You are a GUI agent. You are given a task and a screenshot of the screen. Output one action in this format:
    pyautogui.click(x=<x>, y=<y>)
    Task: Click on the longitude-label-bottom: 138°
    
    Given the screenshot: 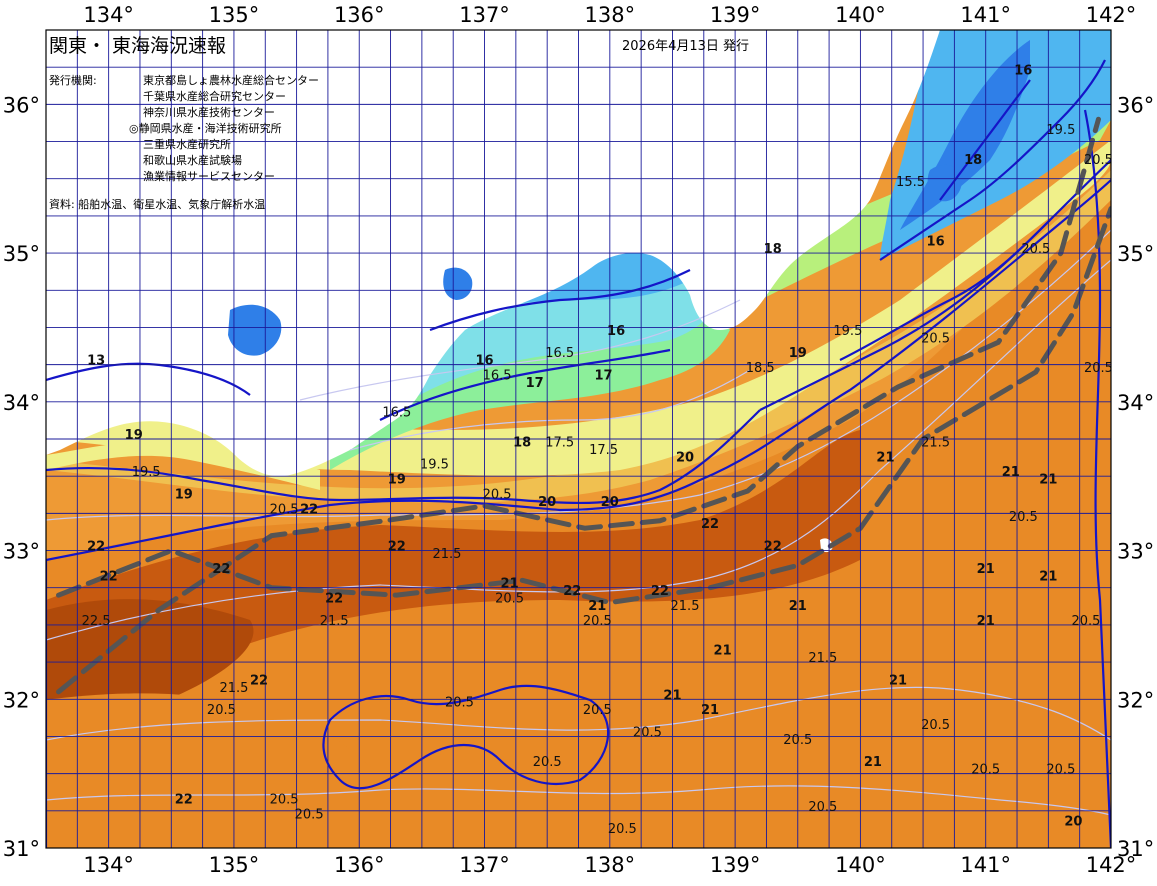 What is the action you would take?
    pyautogui.click(x=610, y=865)
    